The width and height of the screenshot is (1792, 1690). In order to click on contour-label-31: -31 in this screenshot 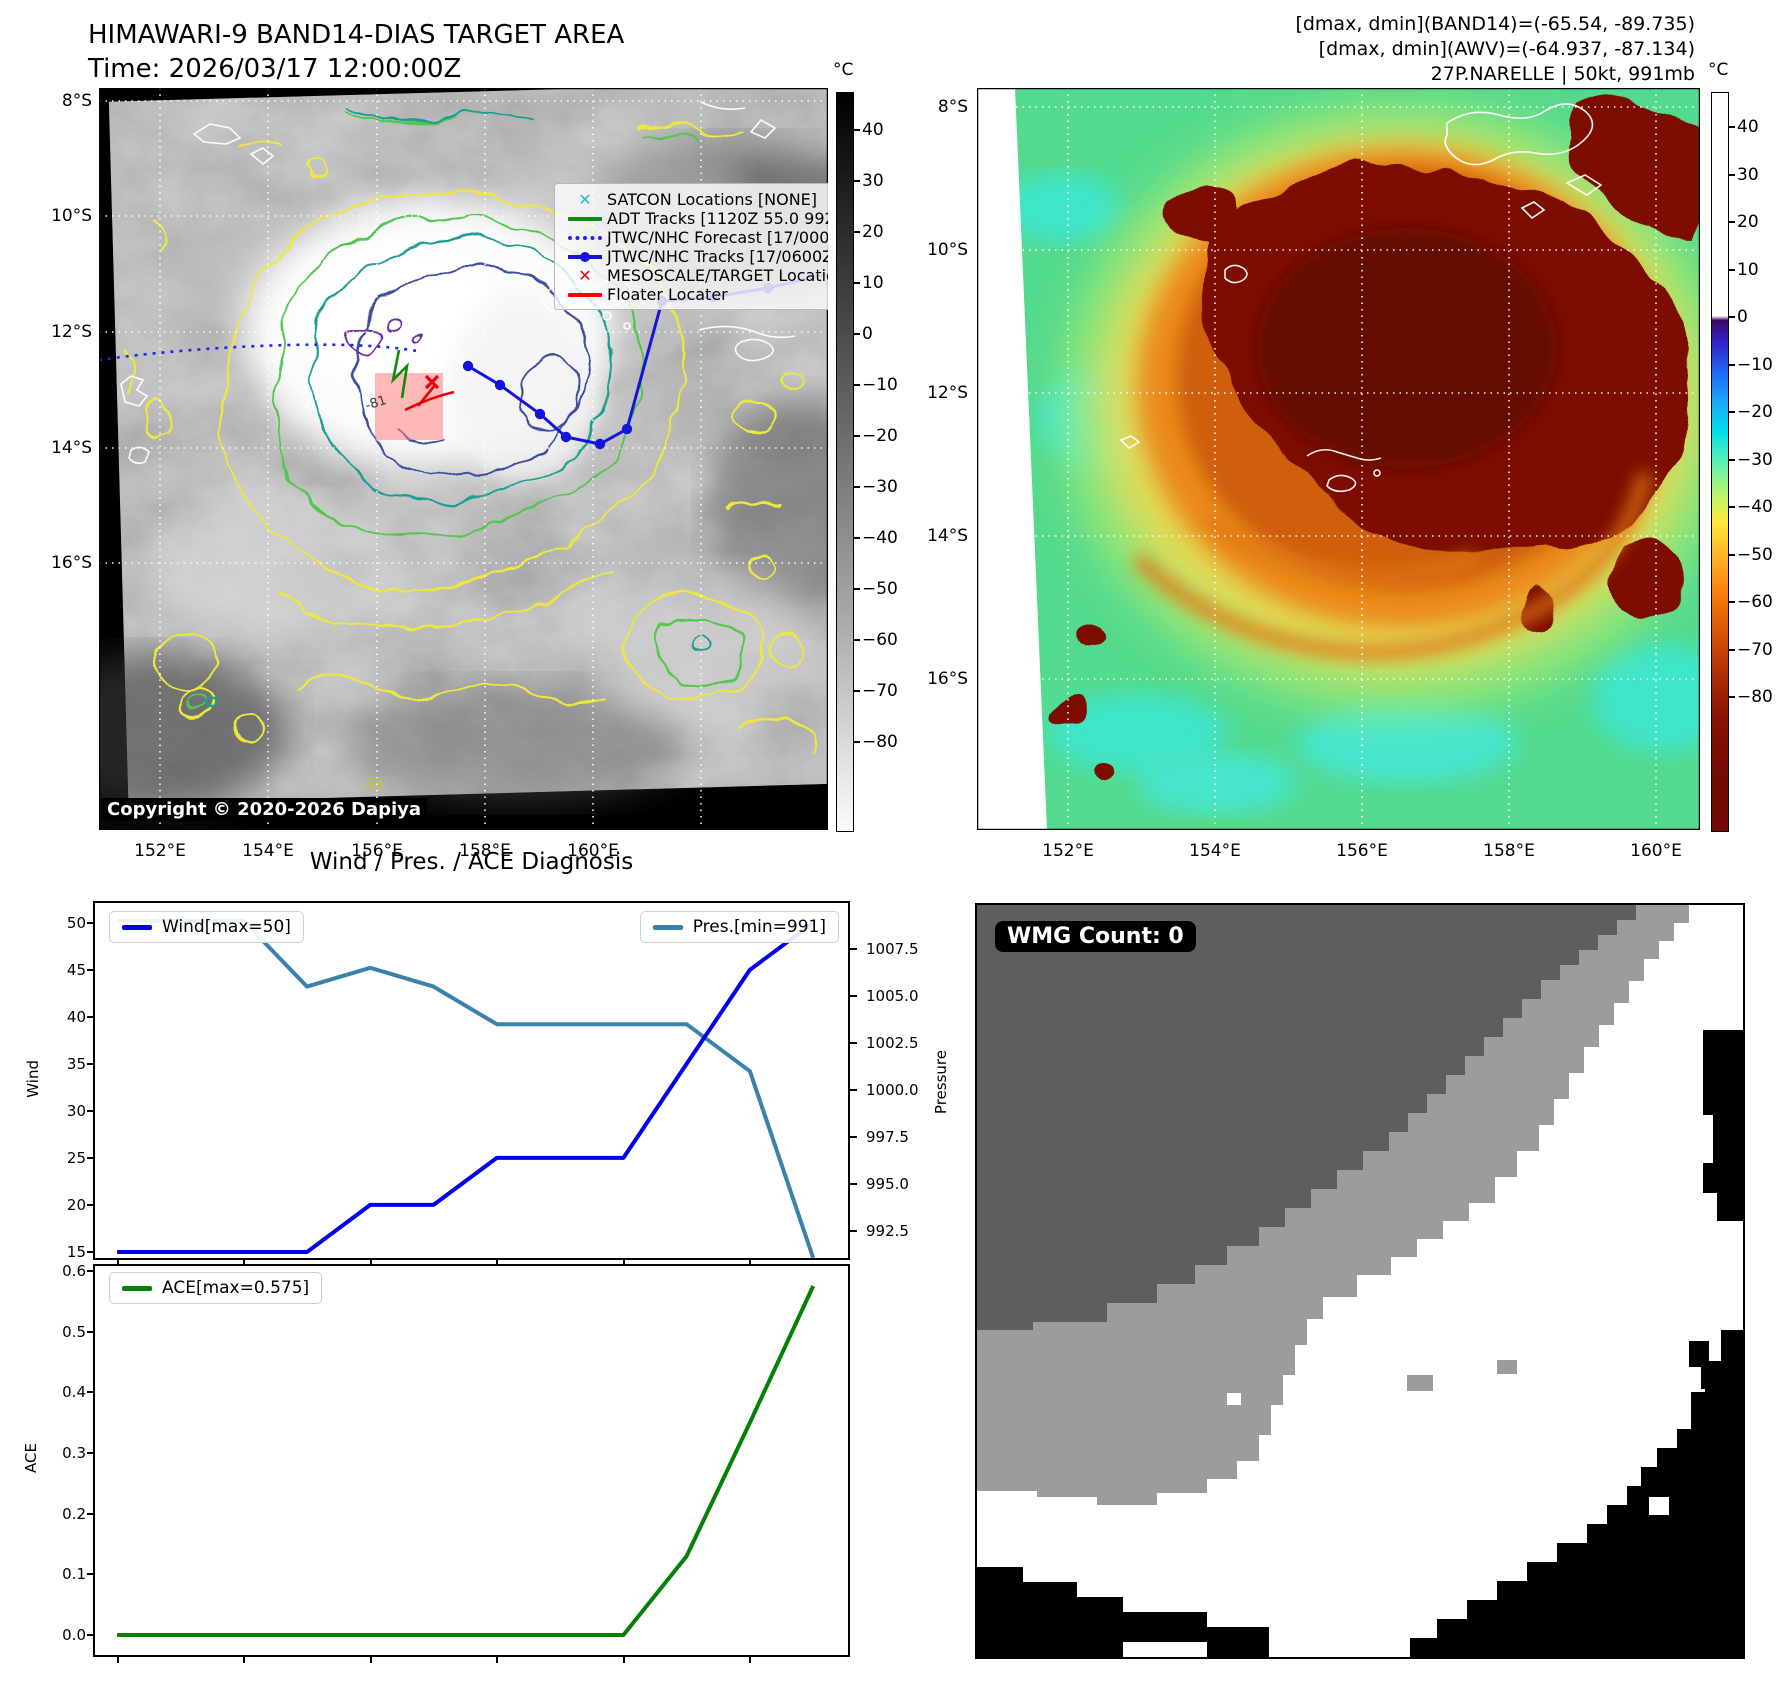, I will do `click(372, 784)`.